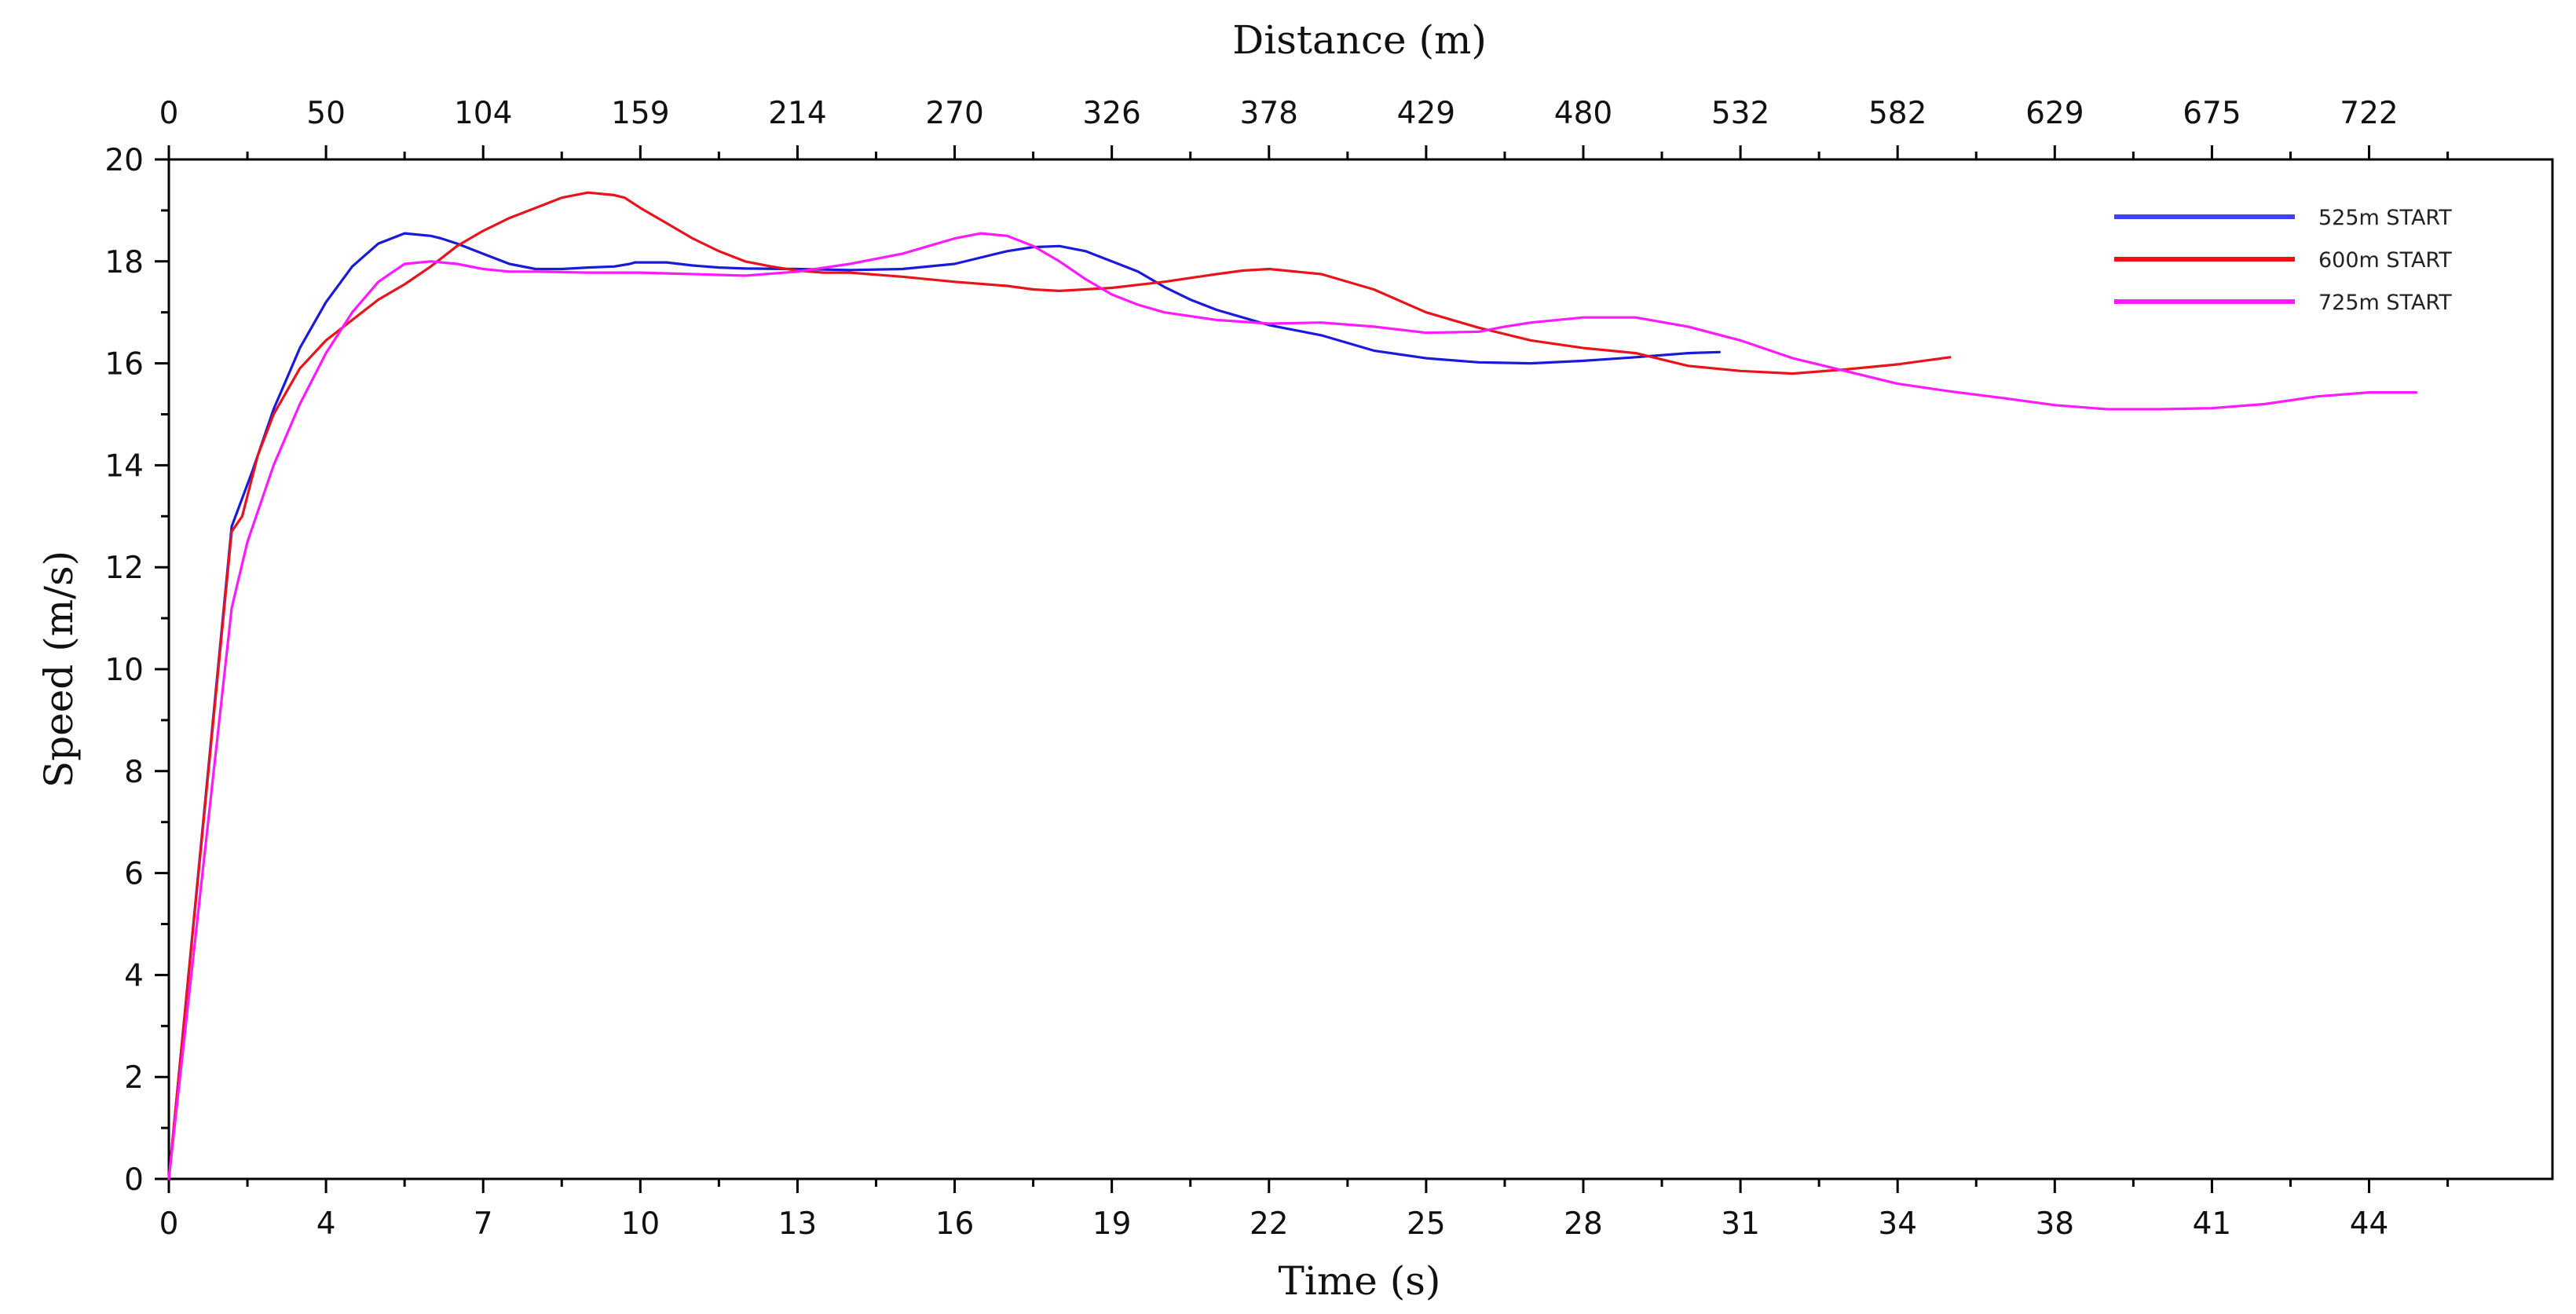 Image resolution: width=2576 pixels, height=1314 pixels. I want to click on x-tick-label: 10, so click(641, 1224).